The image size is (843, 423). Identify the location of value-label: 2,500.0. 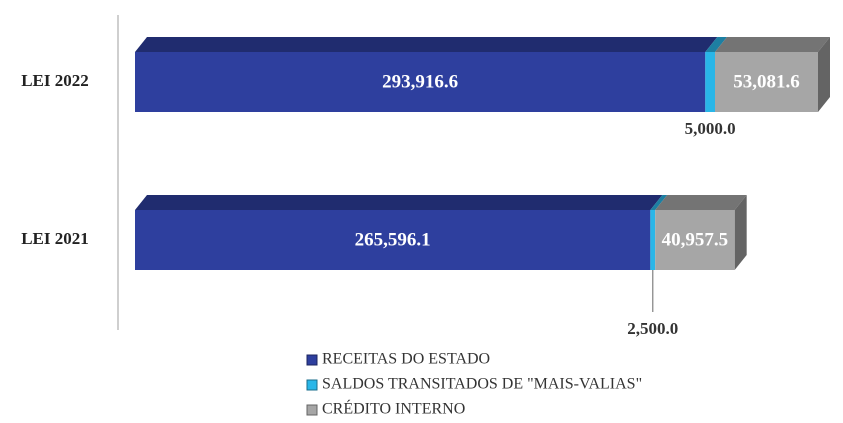
(652, 328).